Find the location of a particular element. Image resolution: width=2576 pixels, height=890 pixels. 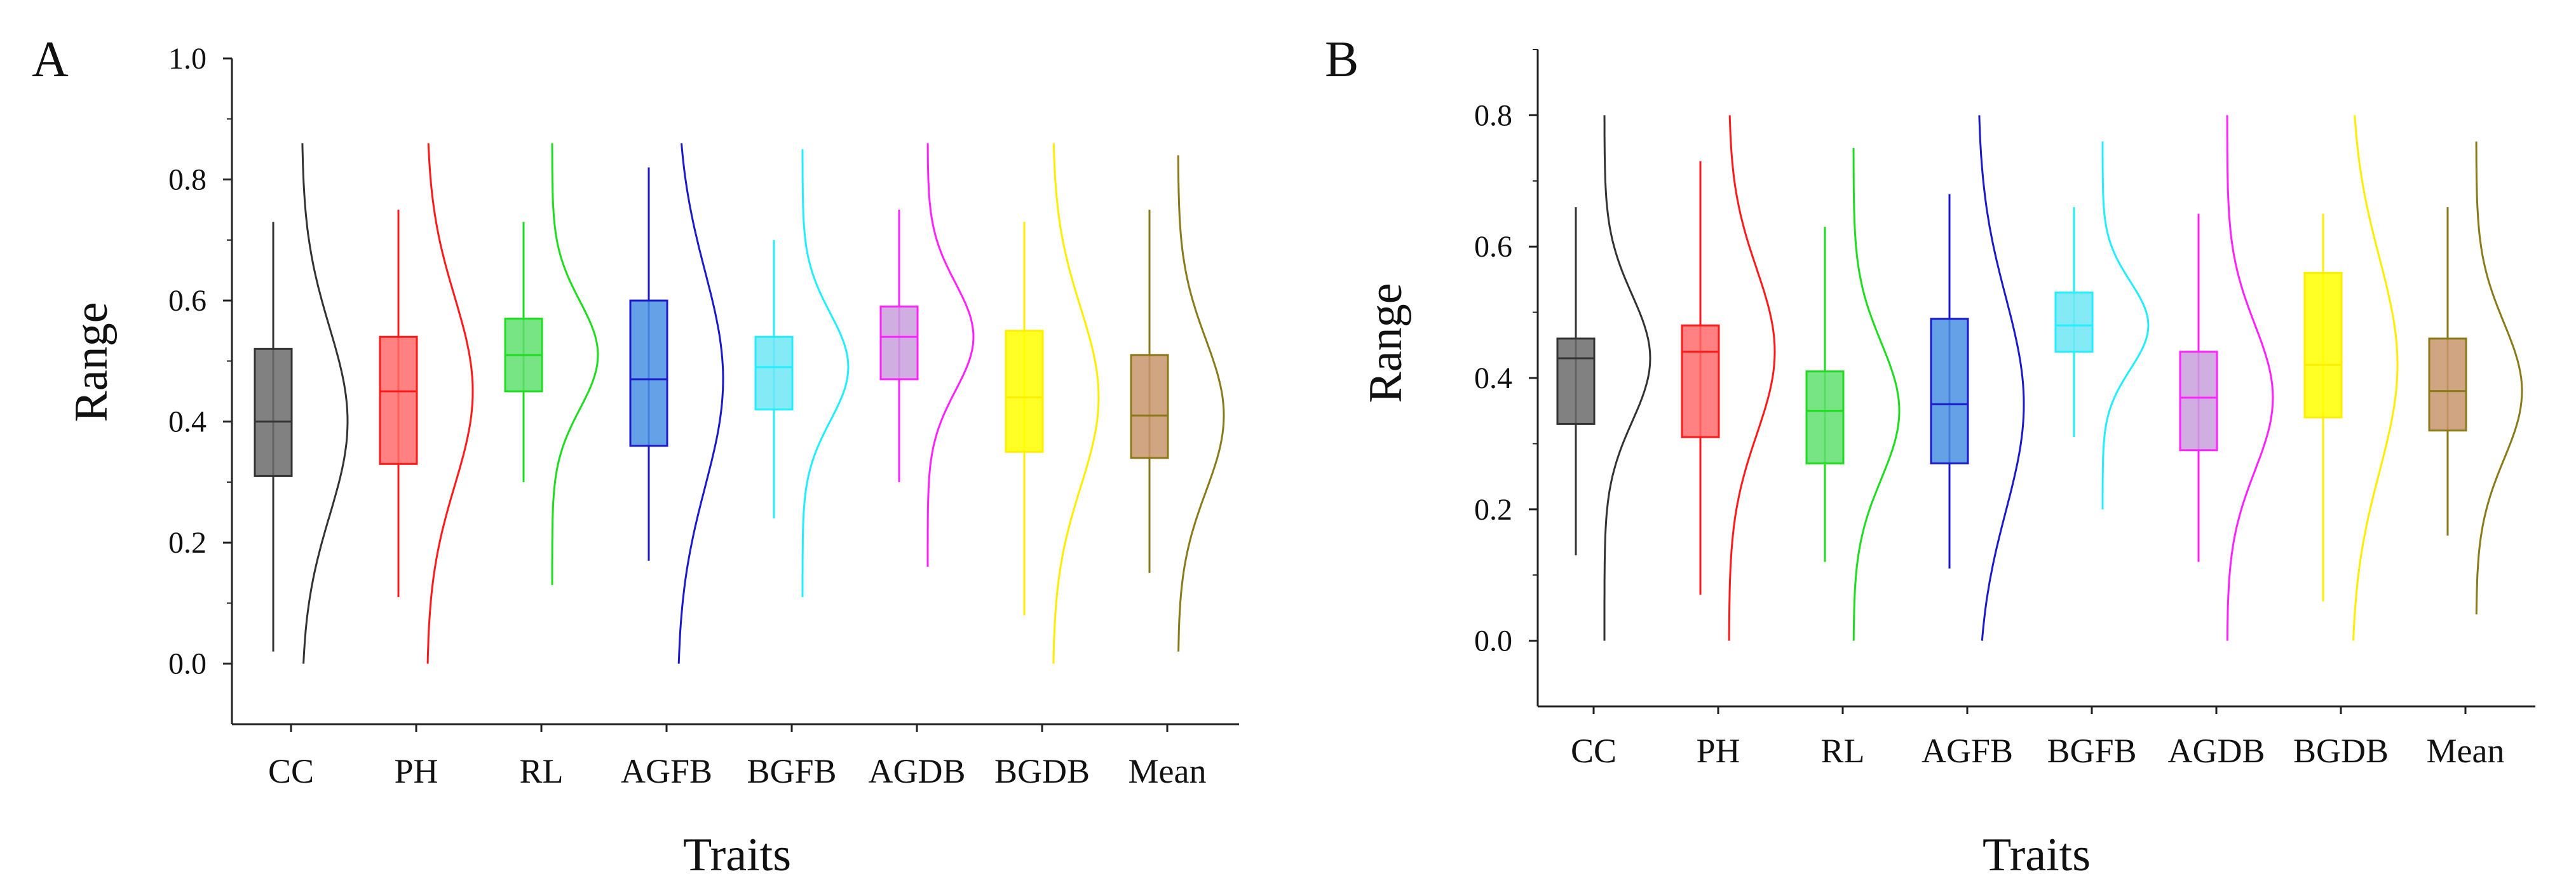

y-tick-label-a: 0.6 is located at coordinates (187, 301).